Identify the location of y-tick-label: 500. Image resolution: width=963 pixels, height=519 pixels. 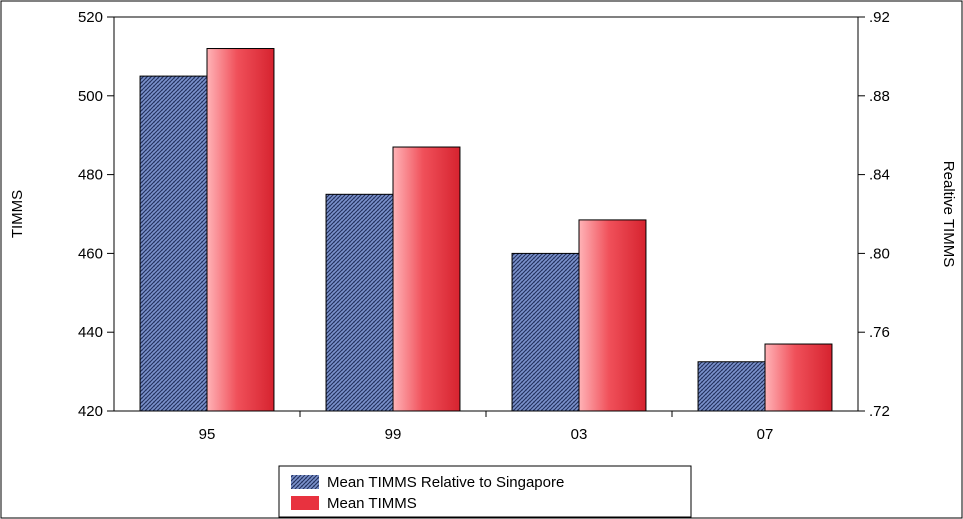
(90, 96).